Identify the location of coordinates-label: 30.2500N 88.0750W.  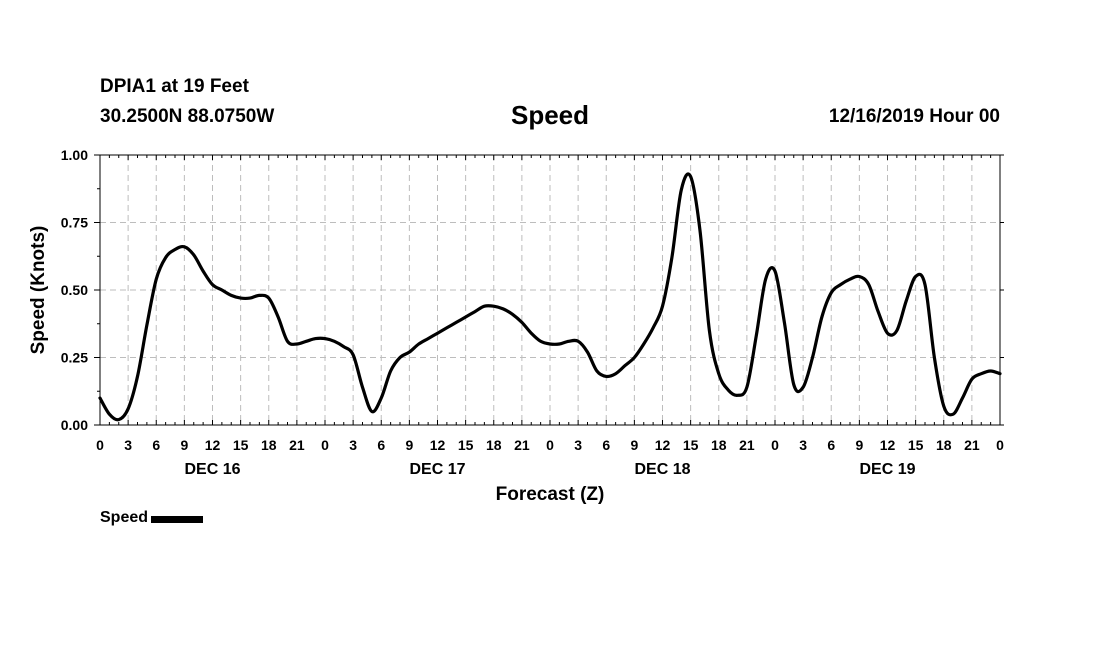
(187, 116).